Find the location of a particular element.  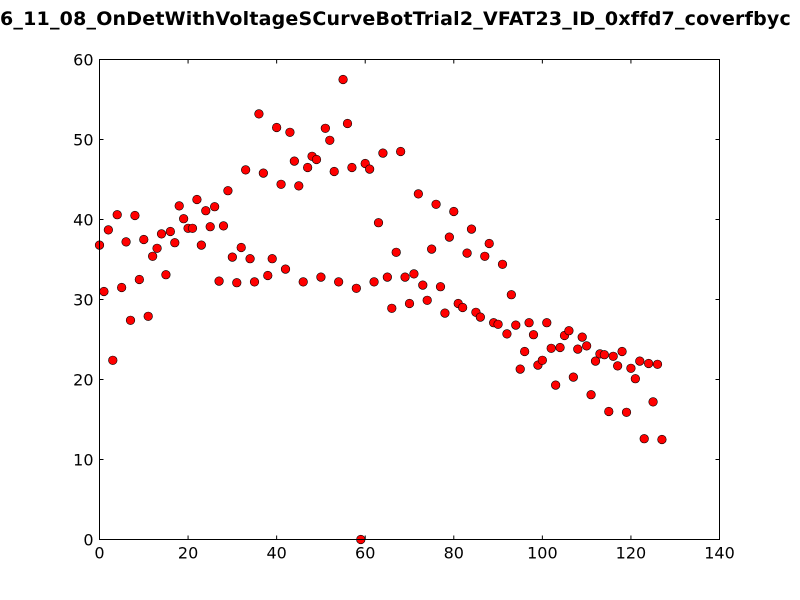

x-tick-label: 100 is located at coordinates (542, 553).